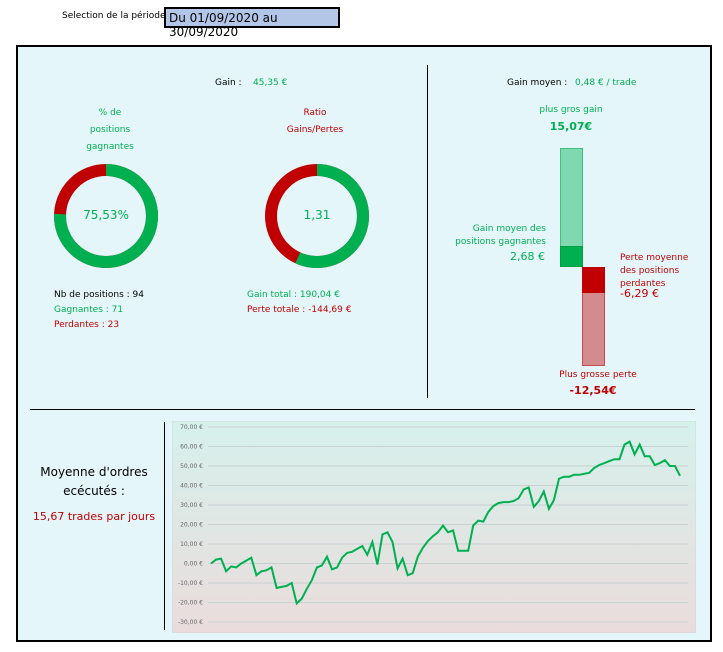 The width and height of the screenshot is (723, 652). What do you see at coordinates (191, 466) in the screenshot?
I see `y-tick-label: 50,00 €` at bounding box center [191, 466].